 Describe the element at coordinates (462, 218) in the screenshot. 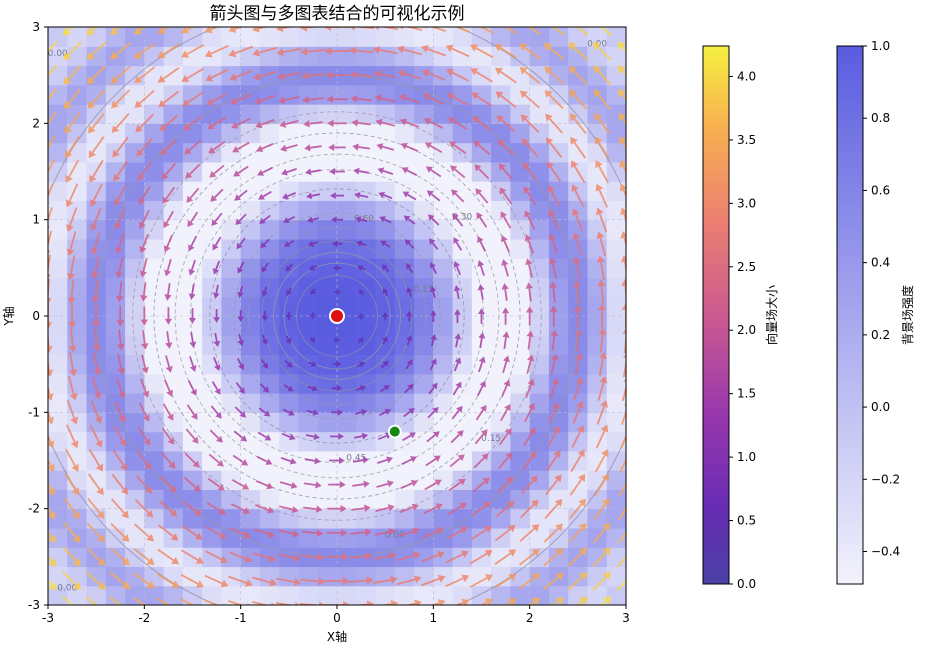

I see `contour-label: 0.30` at that location.